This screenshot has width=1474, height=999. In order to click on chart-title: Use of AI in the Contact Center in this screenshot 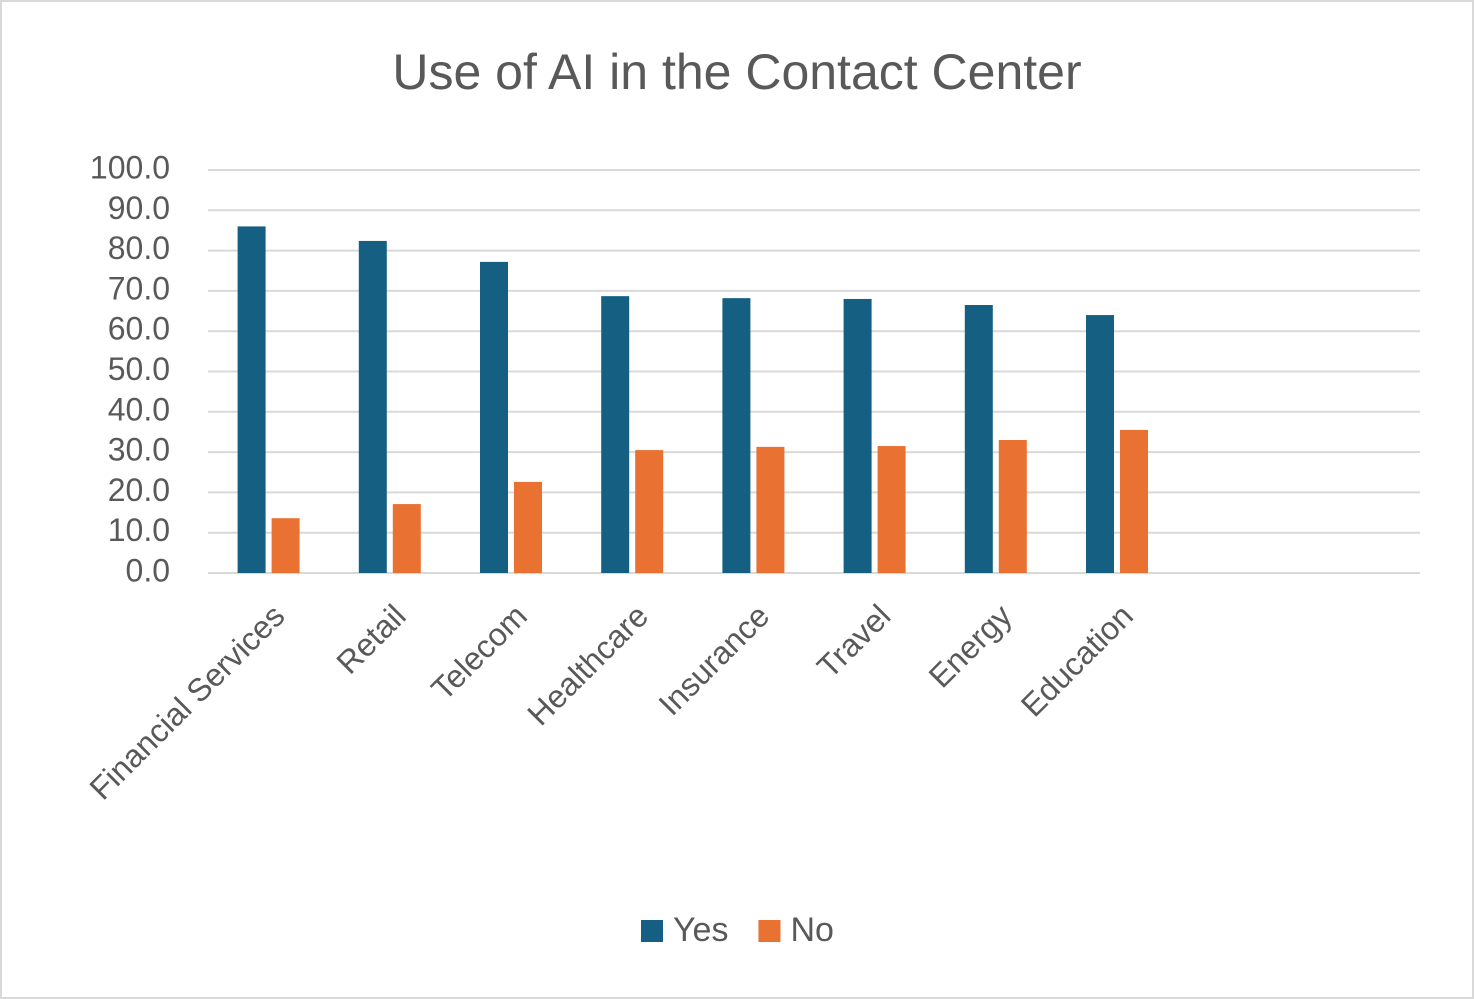, I will do `click(736, 72)`.